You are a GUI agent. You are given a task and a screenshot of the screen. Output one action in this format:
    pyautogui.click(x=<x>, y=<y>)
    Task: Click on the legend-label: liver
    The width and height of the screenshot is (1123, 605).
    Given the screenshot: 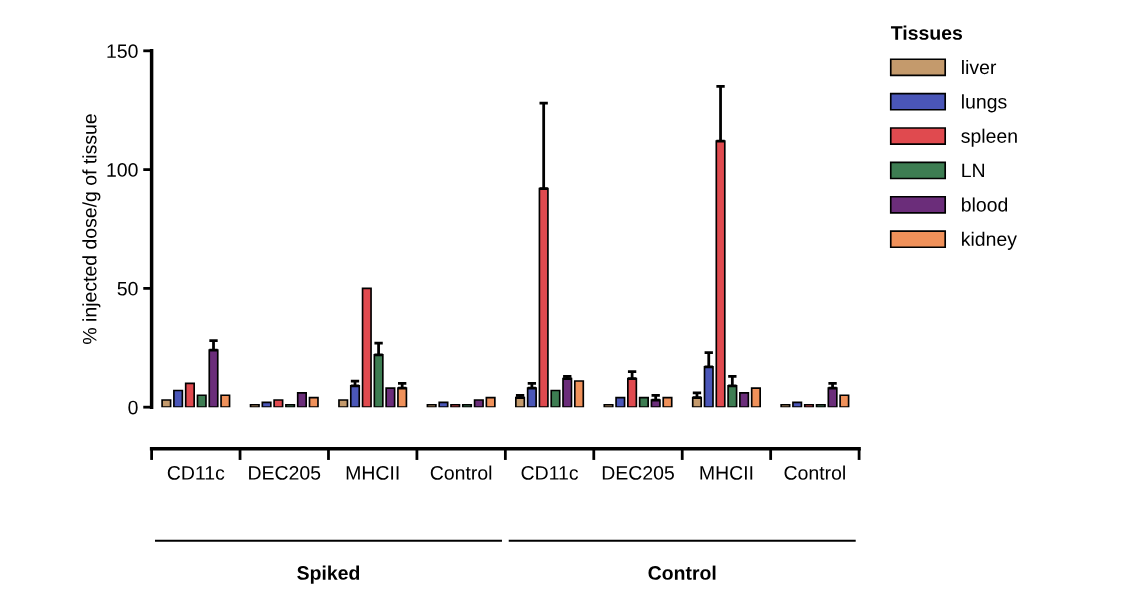 What is the action you would take?
    pyautogui.click(x=979, y=67)
    